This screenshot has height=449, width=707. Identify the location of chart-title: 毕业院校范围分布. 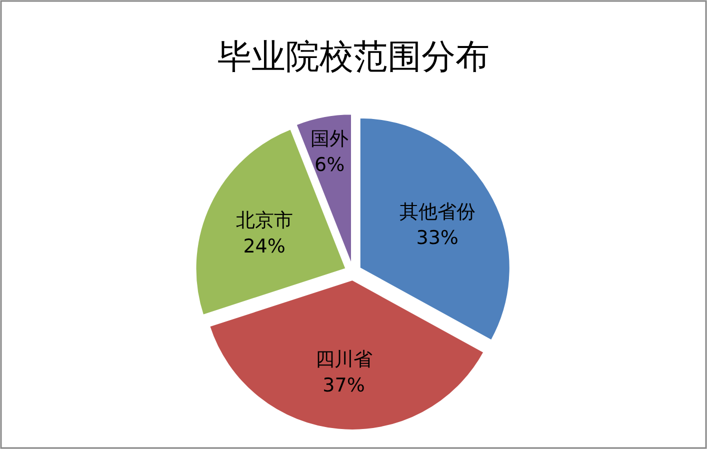
(354, 57).